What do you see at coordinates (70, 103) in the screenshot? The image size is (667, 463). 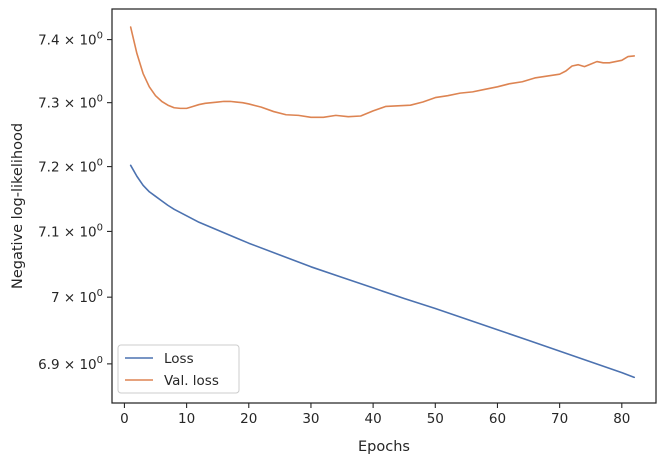 I see `y-tick-label: 7.3 × 100` at bounding box center [70, 103].